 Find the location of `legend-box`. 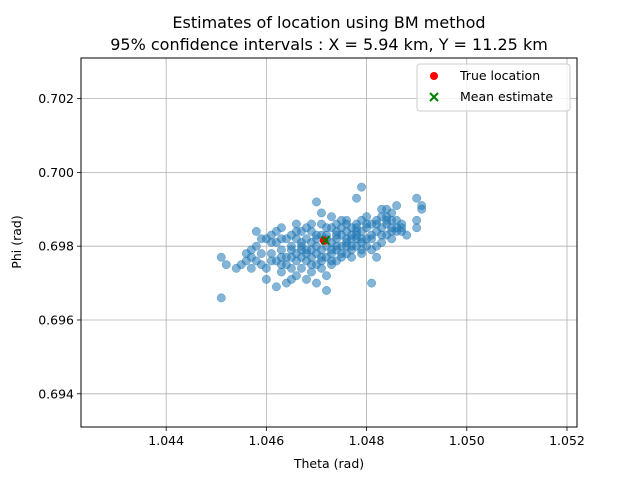

legend-box is located at coordinates (493, 87).